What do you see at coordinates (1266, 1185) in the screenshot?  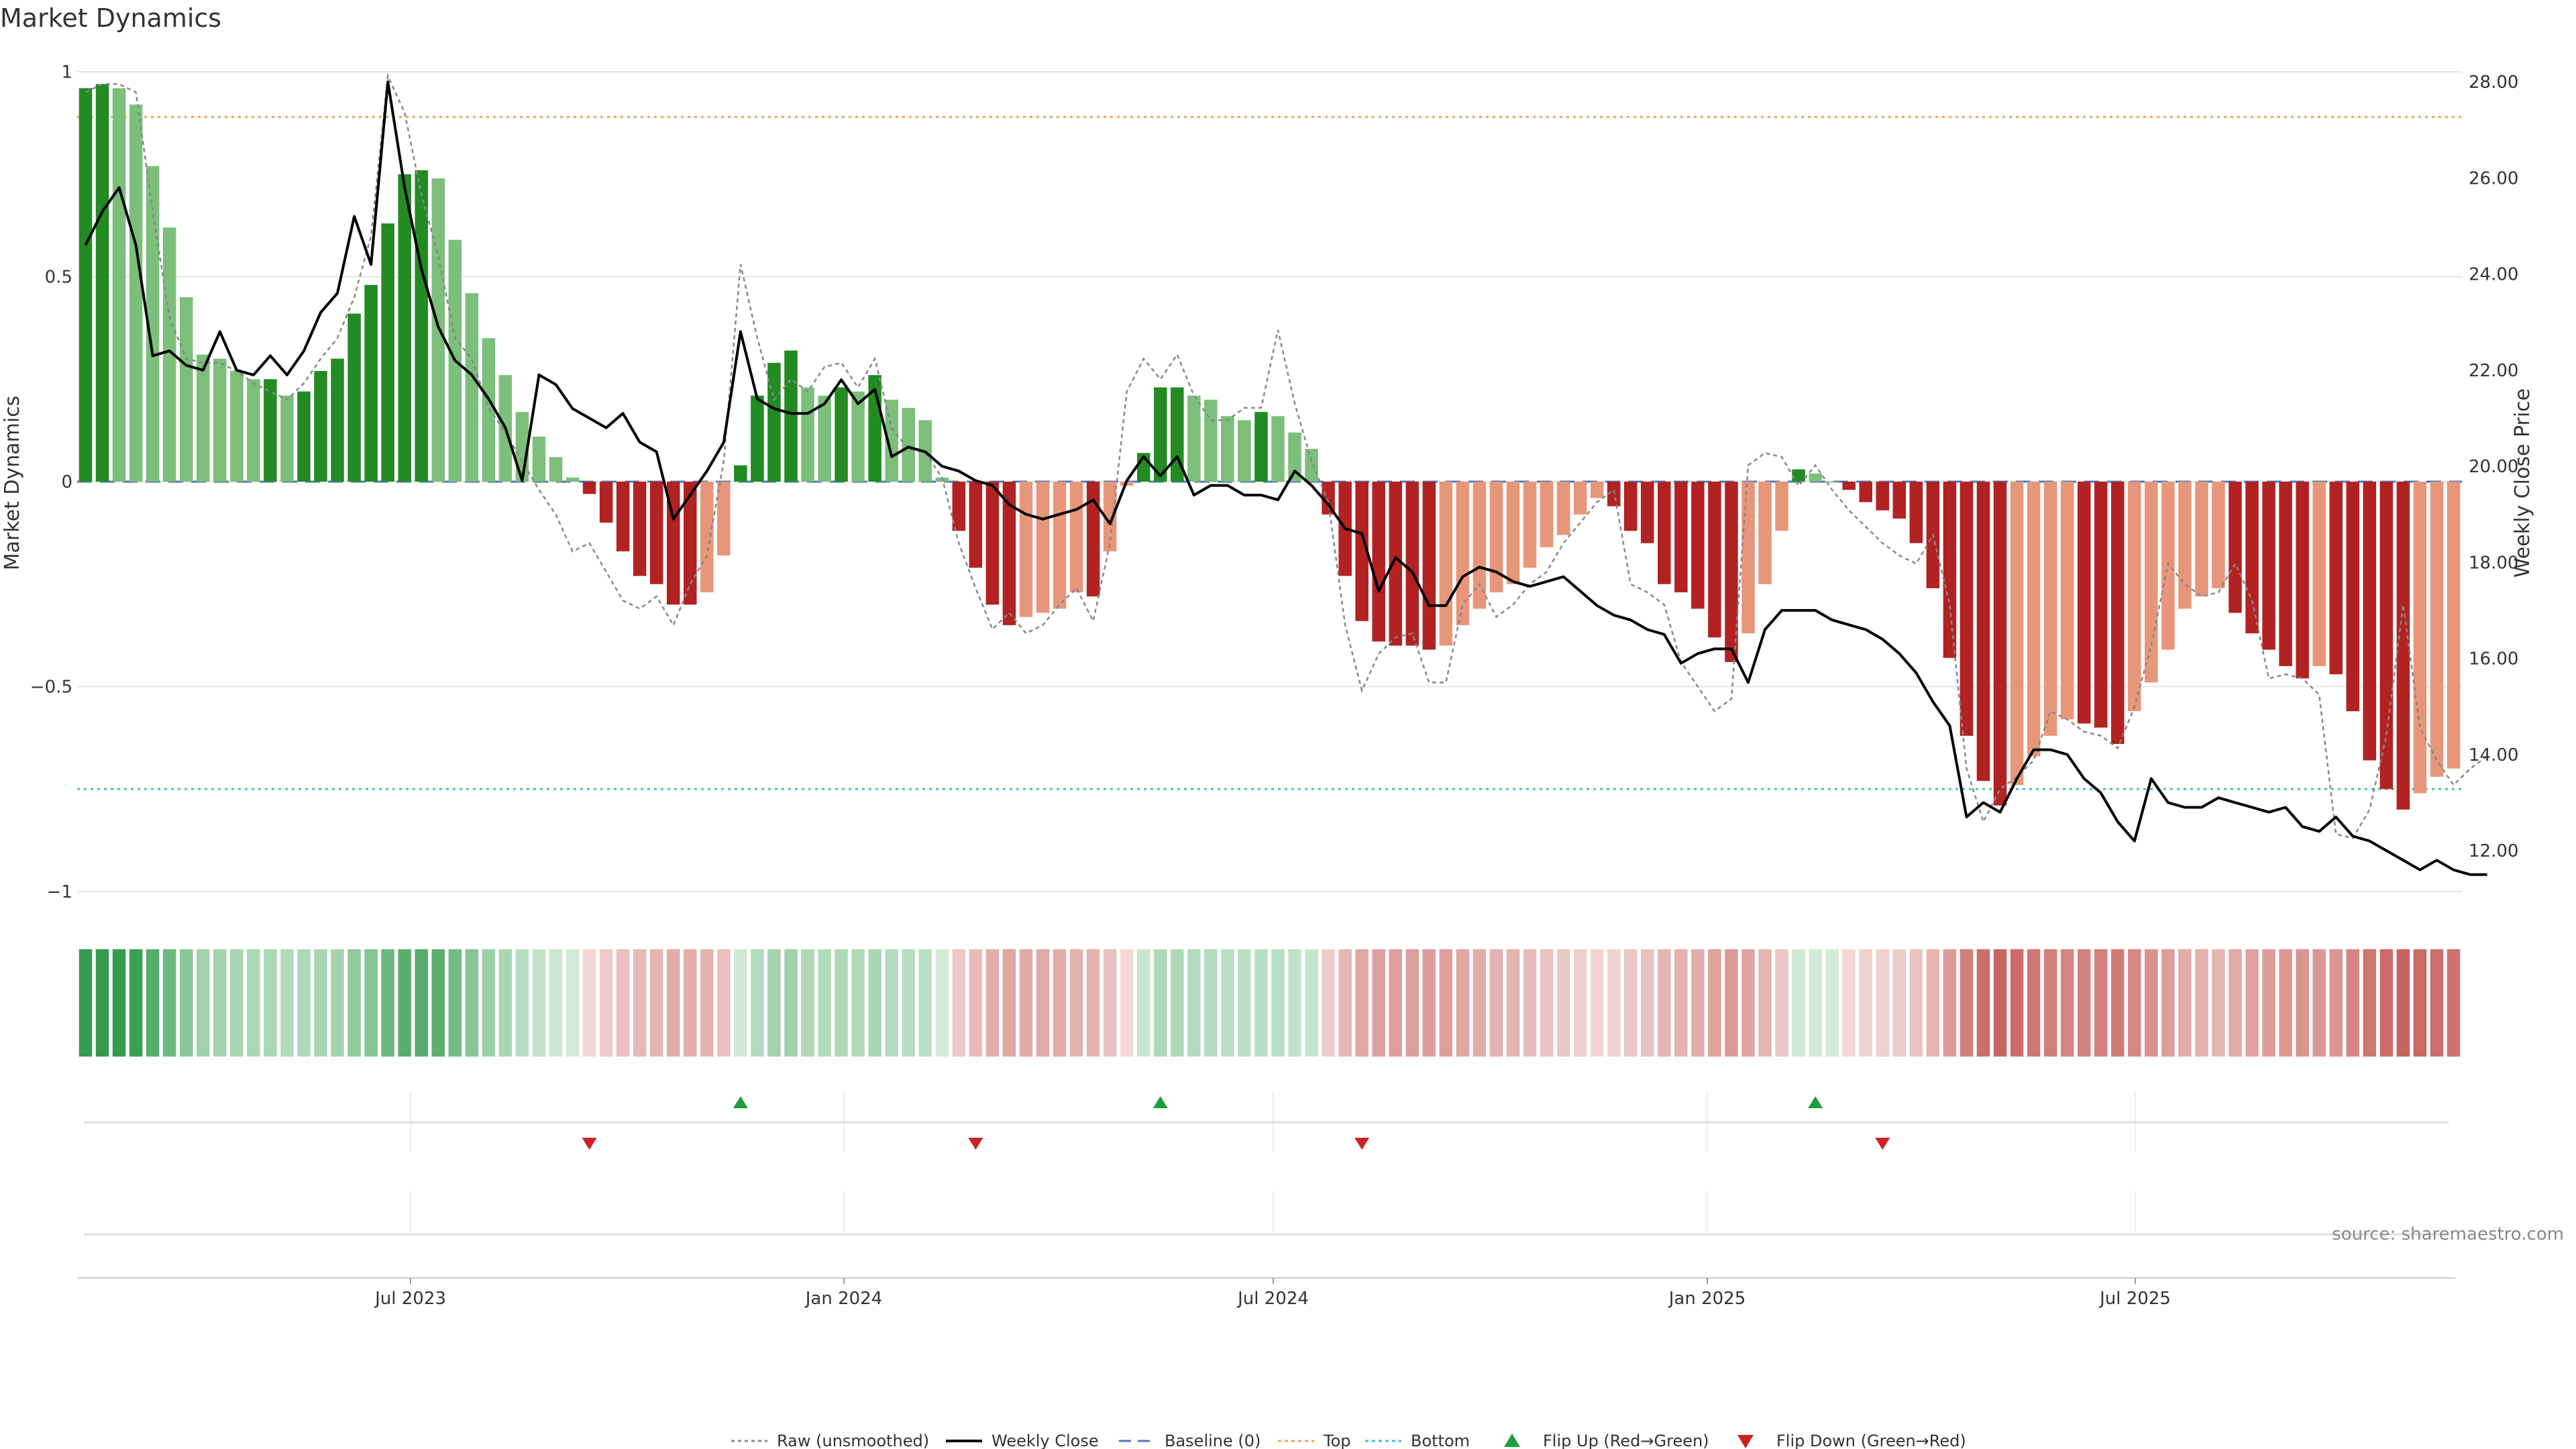 I see `flip-marker-panel` at bounding box center [1266, 1185].